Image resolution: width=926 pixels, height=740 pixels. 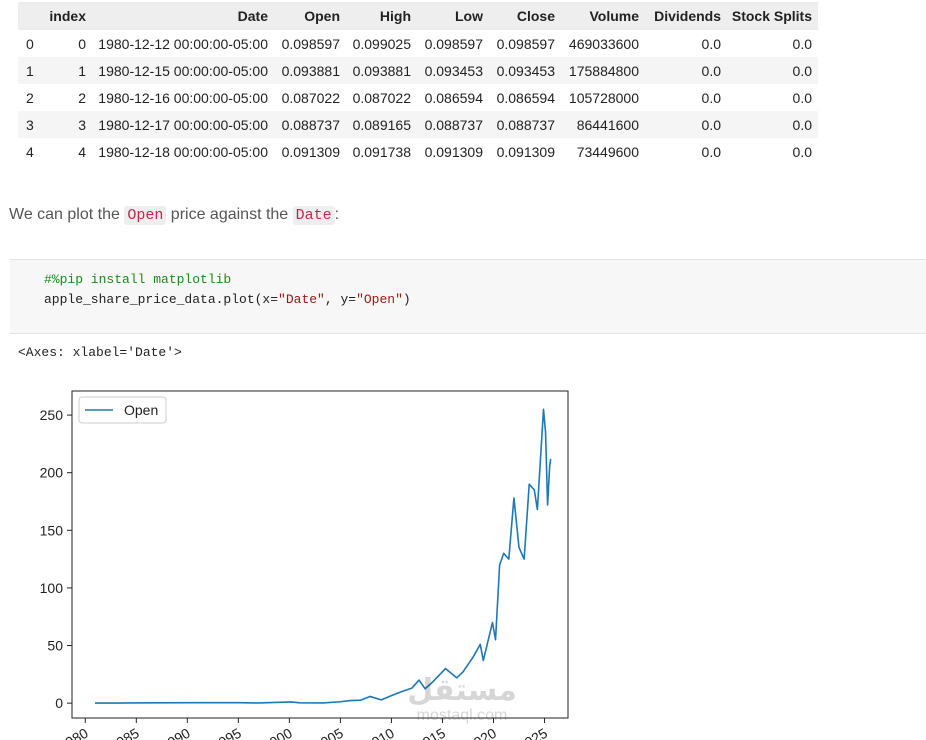 I want to click on table-cell: 4, so click(x=82, y=151).